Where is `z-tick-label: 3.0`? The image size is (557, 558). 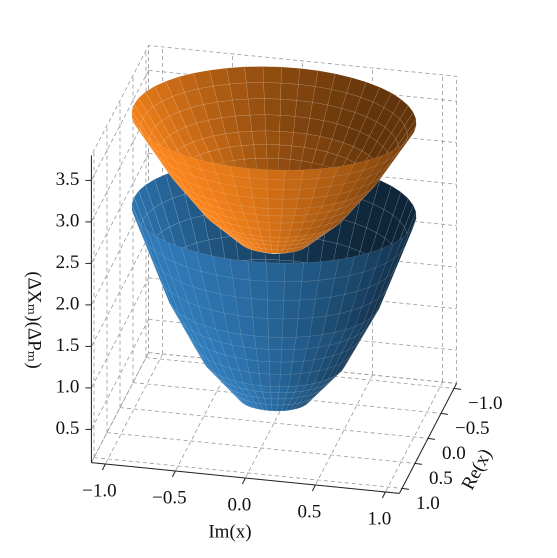 z-tick-label: 3.0 is located at coordinates (68, 220).